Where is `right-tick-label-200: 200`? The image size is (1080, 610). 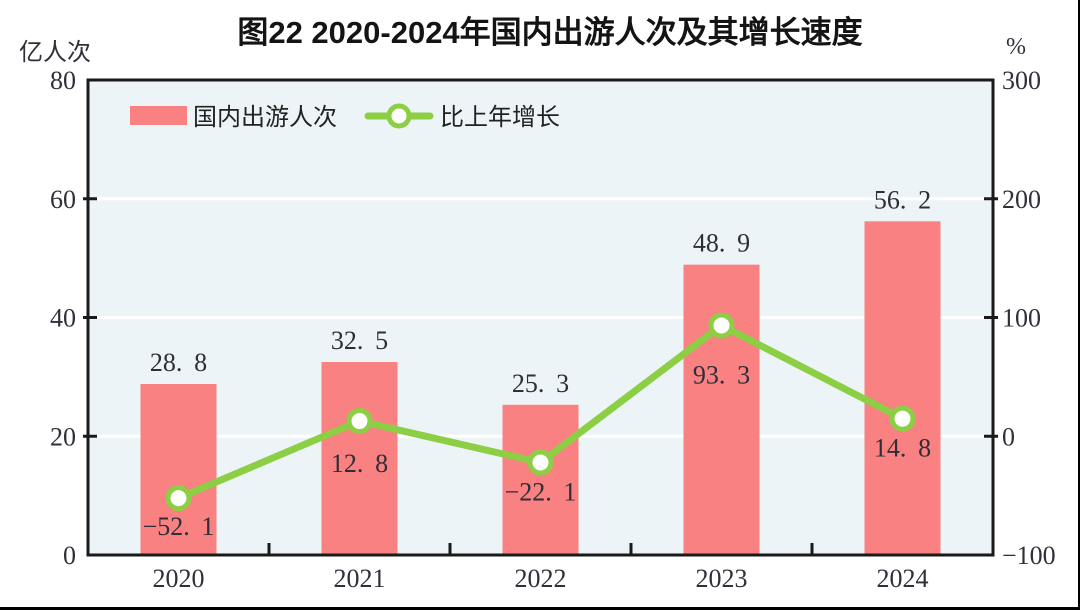 right-tick-label-200: 200 is located at coordinates (1021, 199).